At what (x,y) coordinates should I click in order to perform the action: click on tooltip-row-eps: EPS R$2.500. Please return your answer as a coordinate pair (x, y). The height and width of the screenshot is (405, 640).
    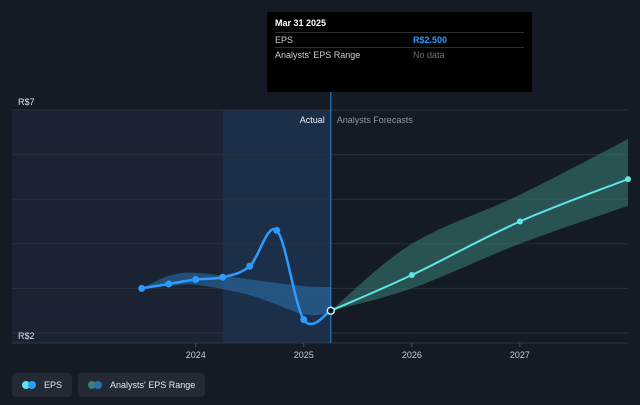
    Looking at the image, I should click on (399, 39).